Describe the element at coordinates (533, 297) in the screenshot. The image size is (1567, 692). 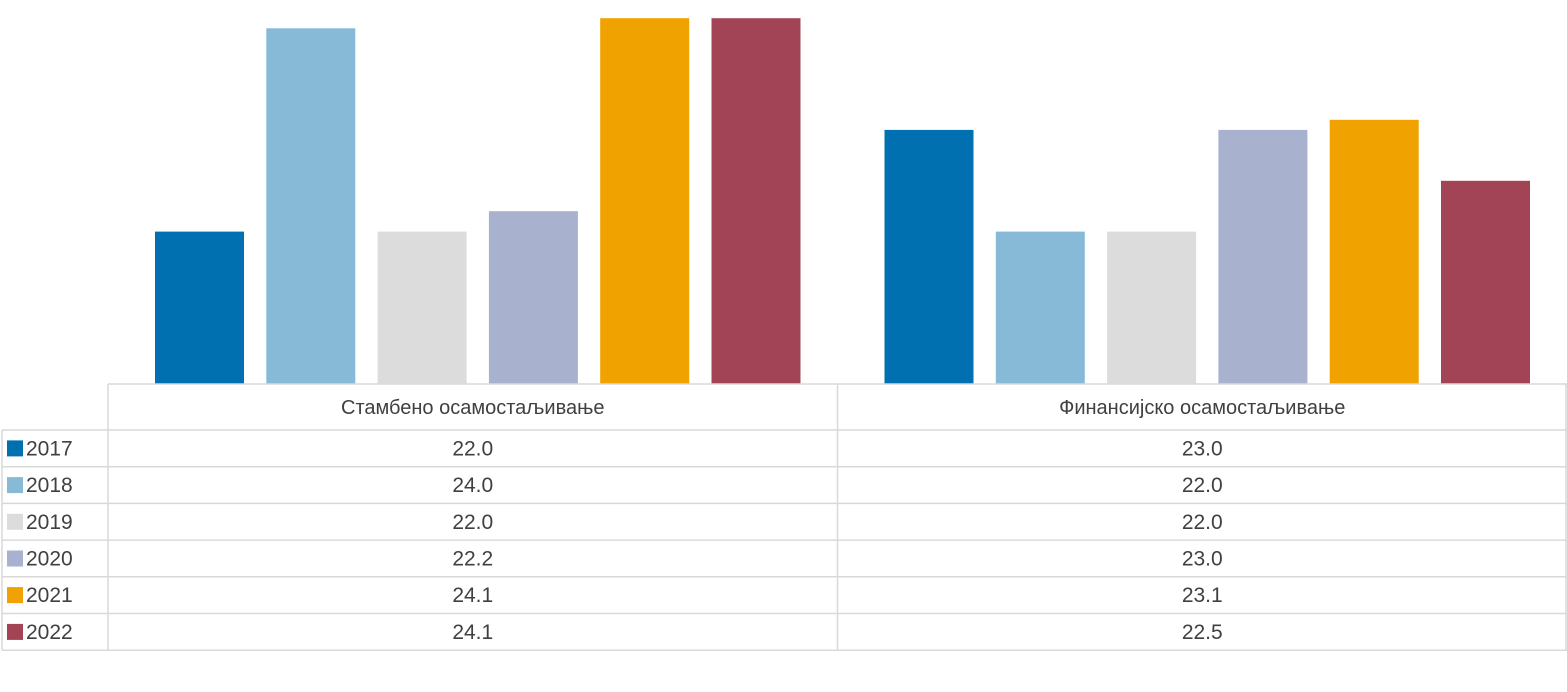
I see `bar-2020-housing` at that location.